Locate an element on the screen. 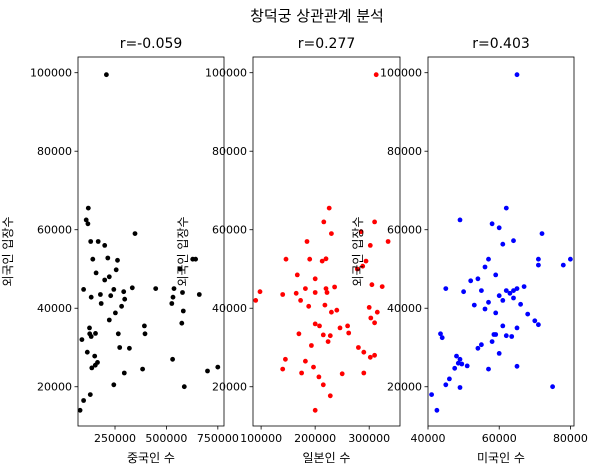 The height and width of the screenshot is (473, 598). y-tick-label: 40000 is located at coordinates (229, 308).